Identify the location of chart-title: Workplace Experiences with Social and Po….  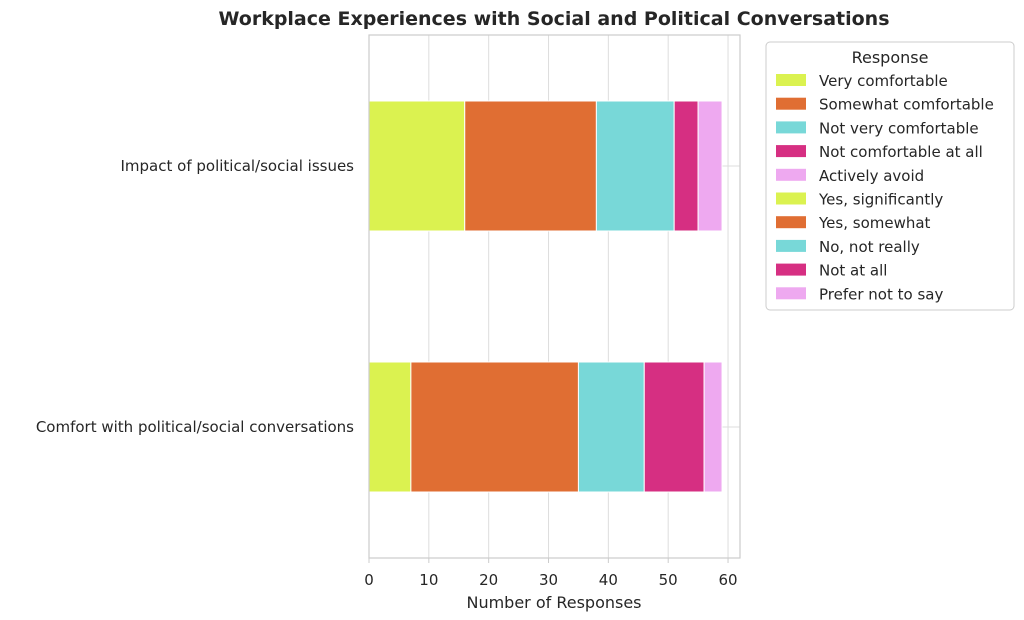
(553, 19).